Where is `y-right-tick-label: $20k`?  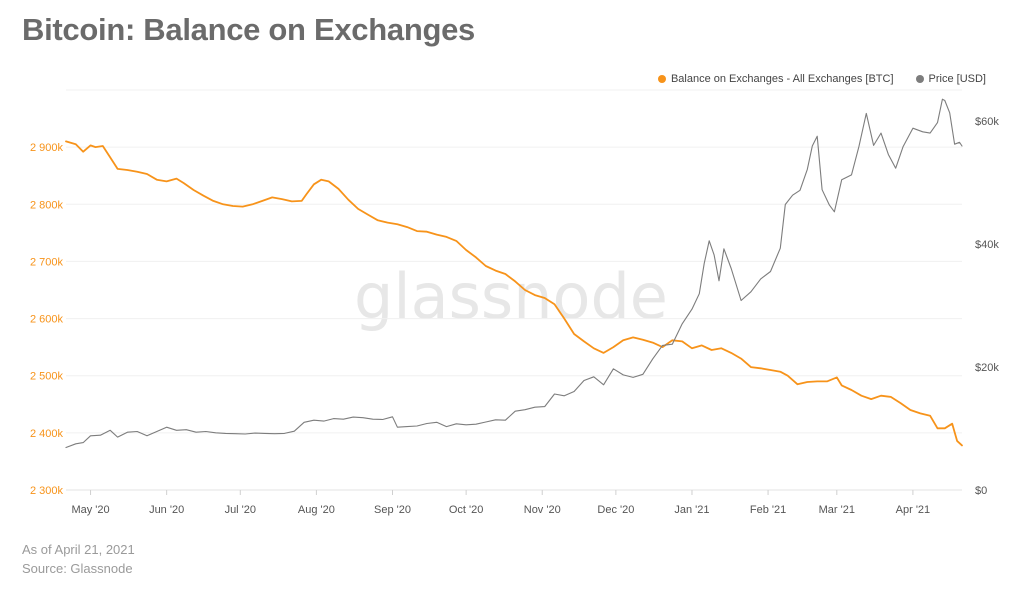
y-right-tick-label: $20k is located at coordinates (987, 368).